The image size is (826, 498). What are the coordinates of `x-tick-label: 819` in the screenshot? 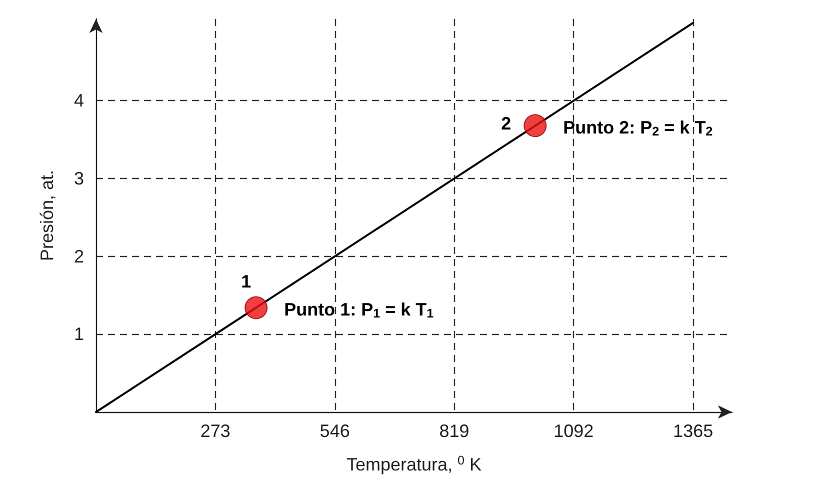 It's located at (454, 431).